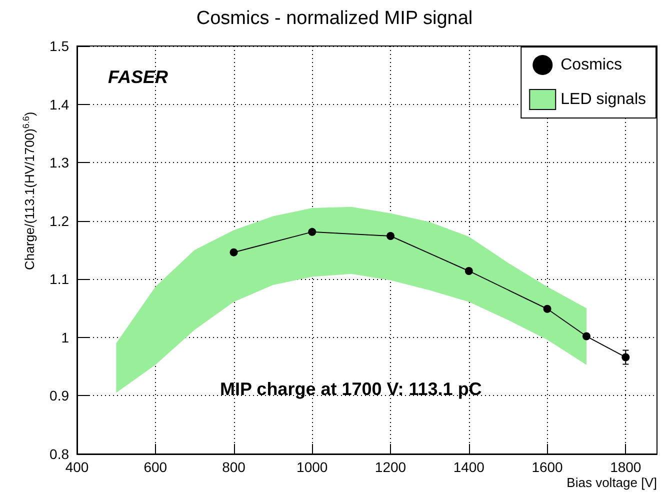 The height and width of the screenshot is (495, 669). I want to click on y-tick-label: 0.9, so click(60, 396).